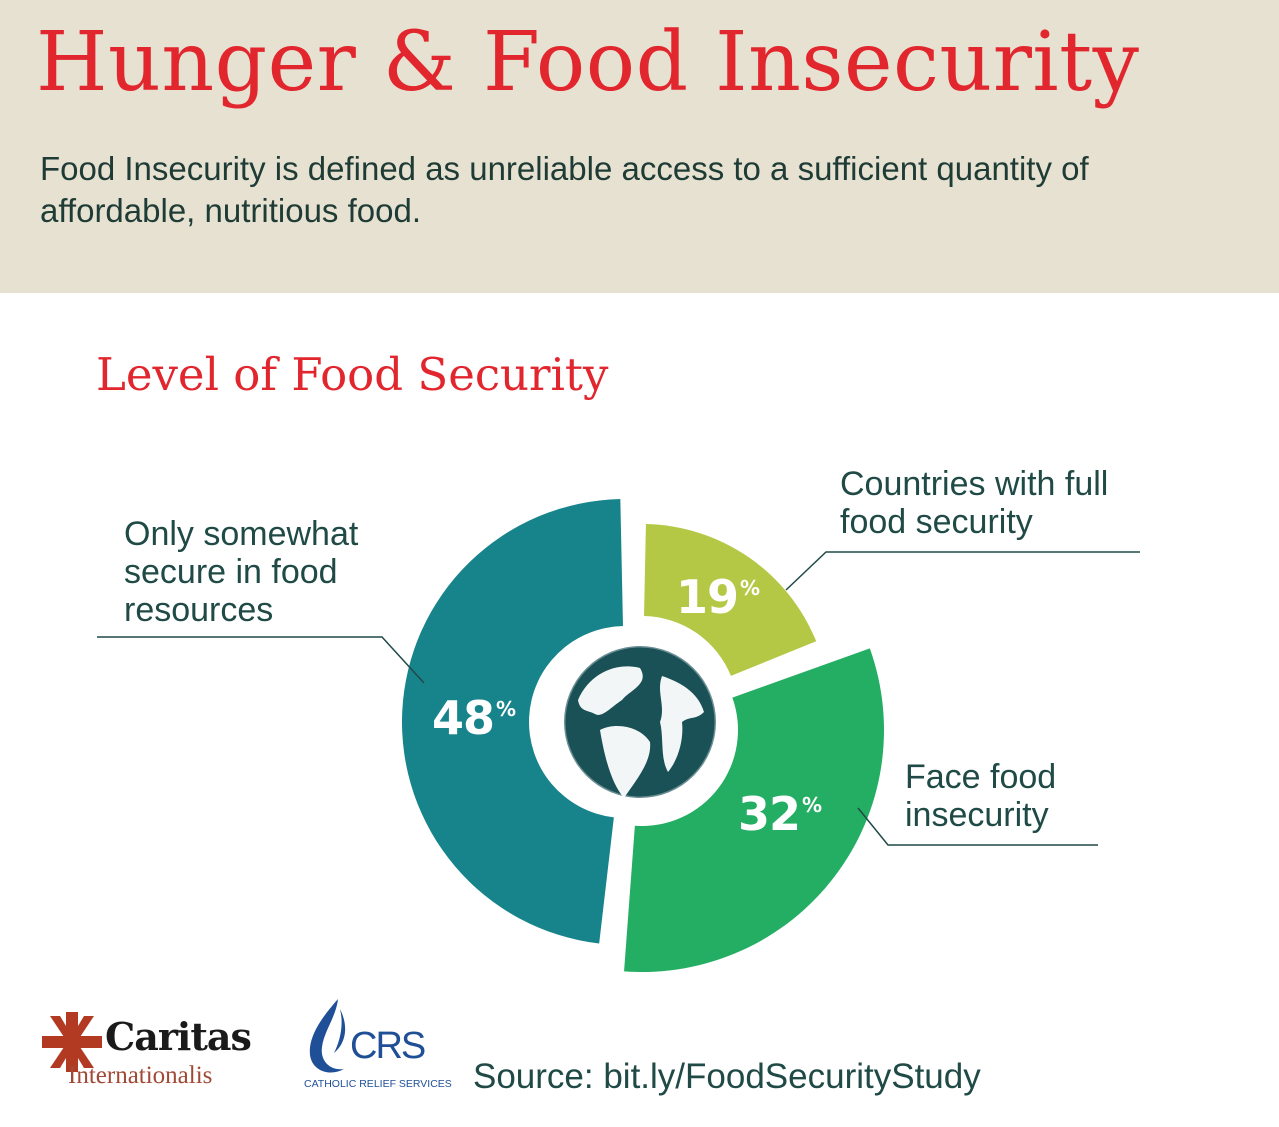 This screenshot has width=1279, height=1127. I want to click on globe-icon, so click(640, 722).